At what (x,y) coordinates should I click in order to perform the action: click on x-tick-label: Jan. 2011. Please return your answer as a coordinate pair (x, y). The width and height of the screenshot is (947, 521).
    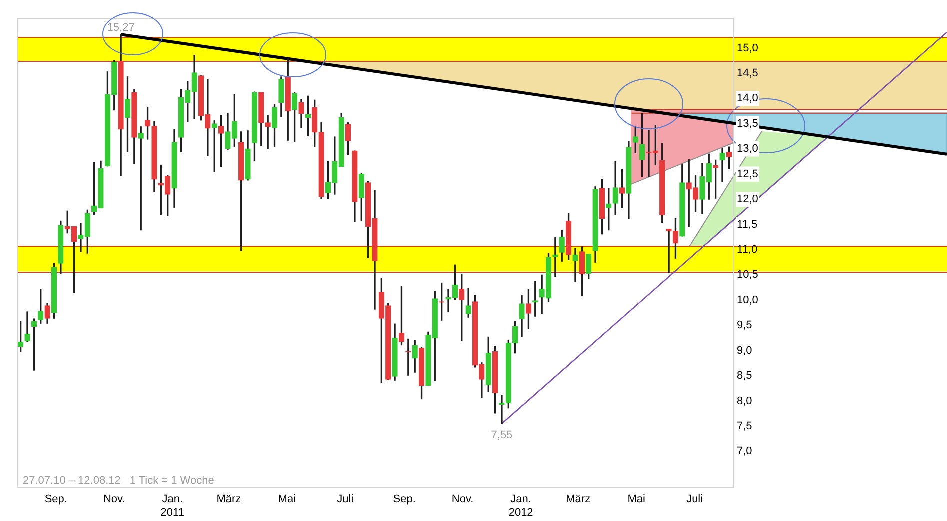
    Looking at the image, I should click on (172, 506).